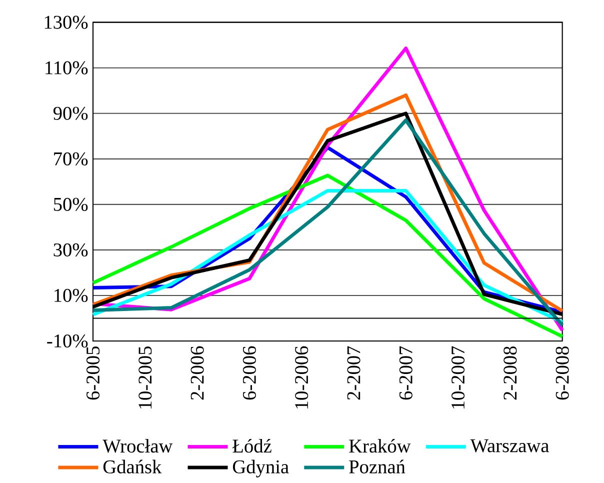 This screenshot has width=604, height=483. I want to click on legend-label: Gdynia, so click(260, 469).